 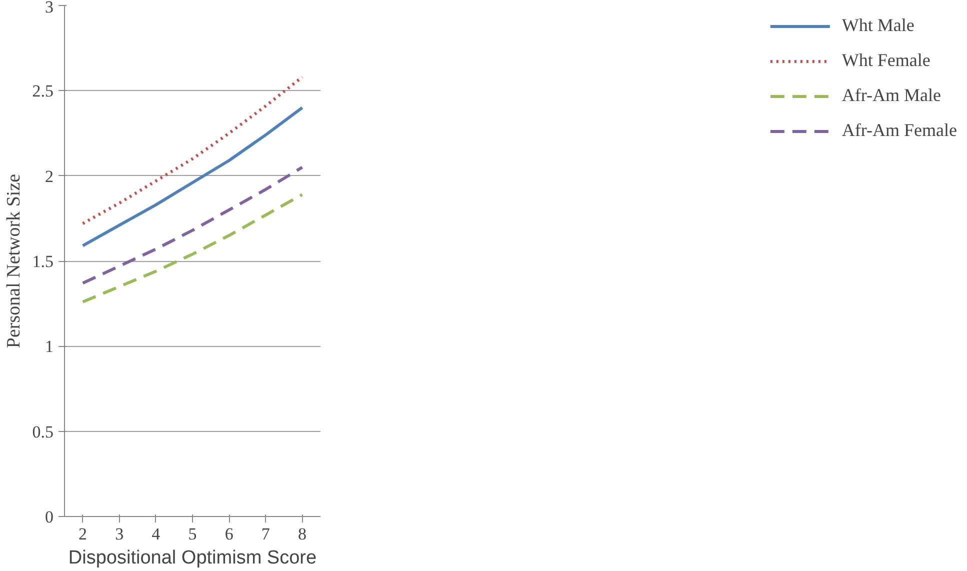 I want to click on y-tick-label: 3, so click(x=49, y=8).